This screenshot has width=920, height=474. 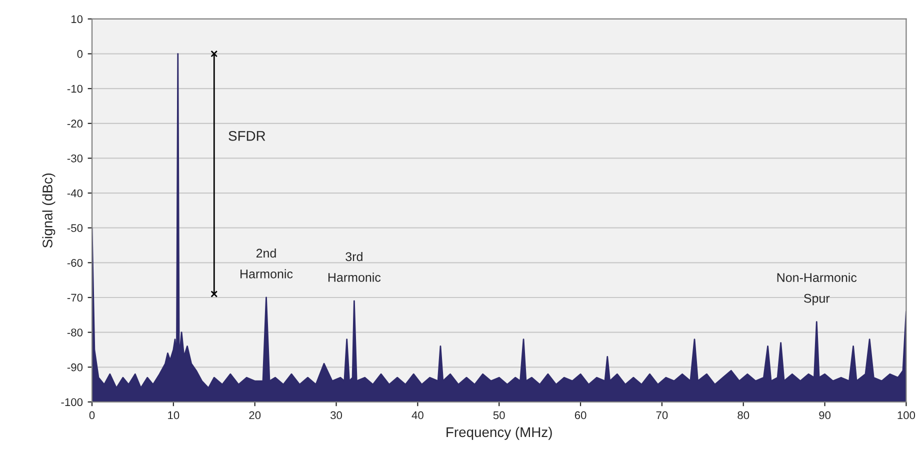 I want to click on x-tick-label: 0, so click(x=92, y=415).